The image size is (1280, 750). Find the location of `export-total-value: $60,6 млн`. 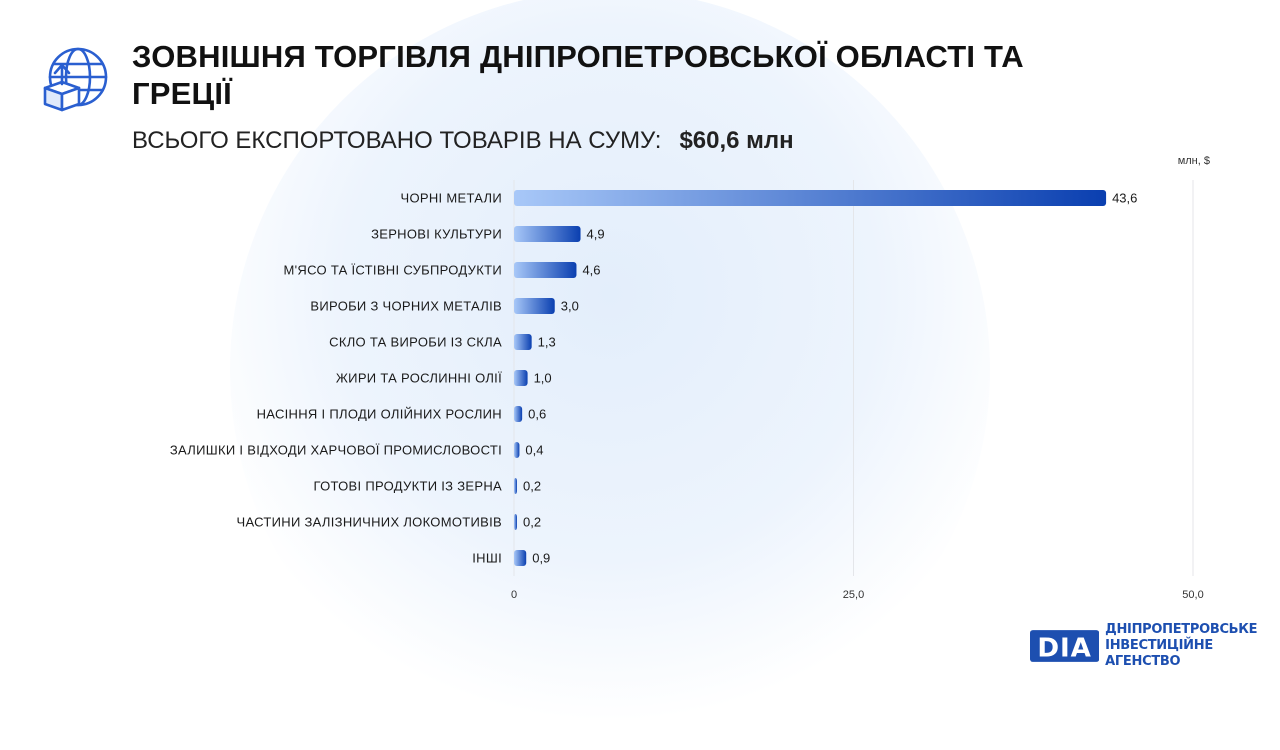

export-total-value: $60,6 млн is located at coordinates (736, 140).